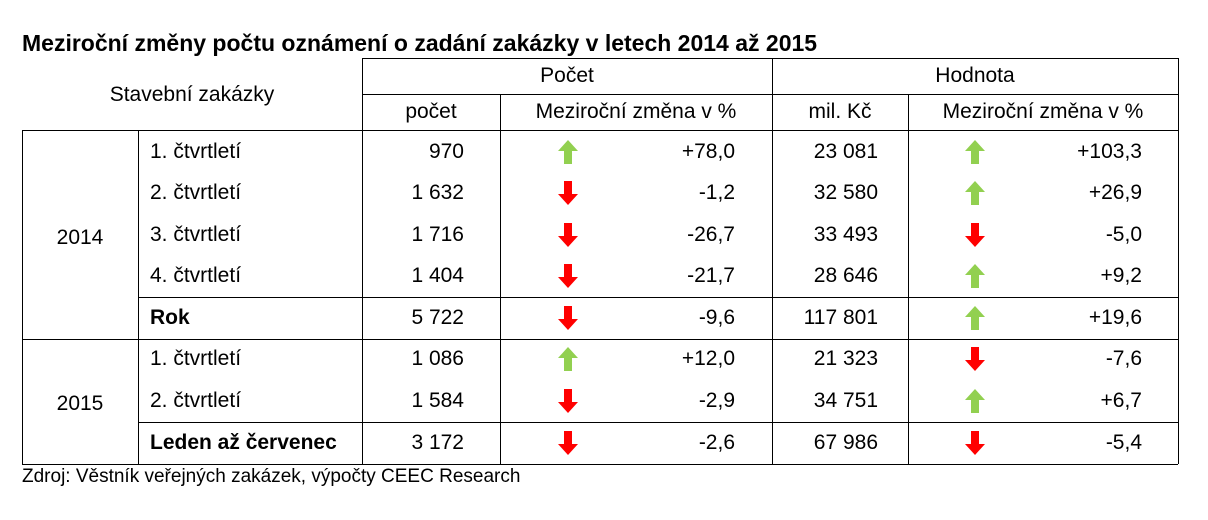  Describe the element at coordinates (80, 403) in the screenshot. I see `year-2015-label: 2015` at that location.